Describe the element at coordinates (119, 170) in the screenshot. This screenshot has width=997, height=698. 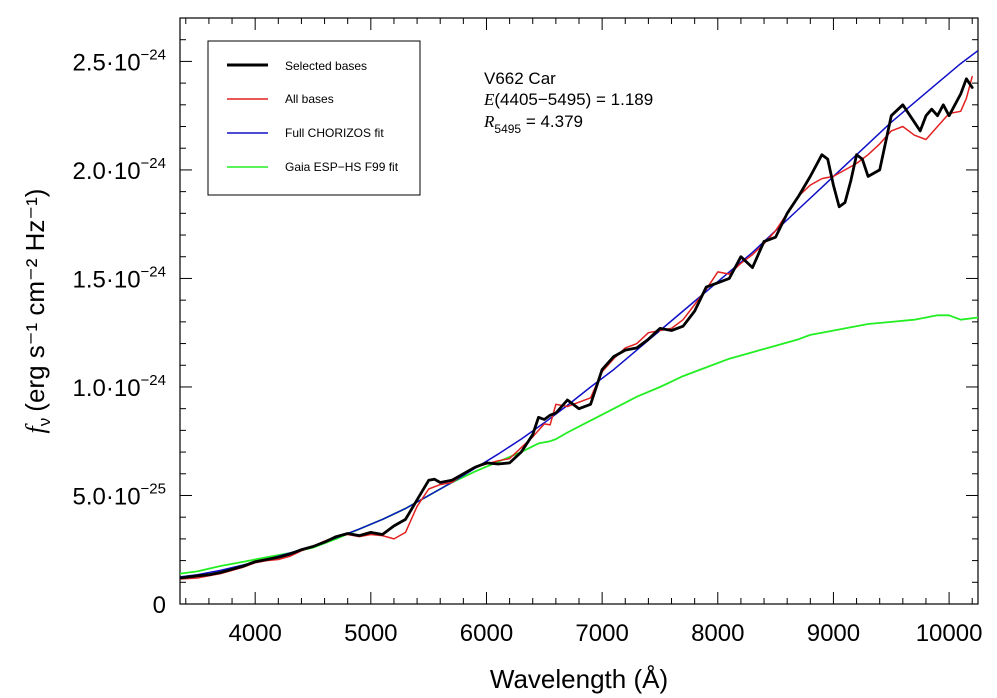
I see `y-tick-label: 2.0·10⁻²⁴` at that location.